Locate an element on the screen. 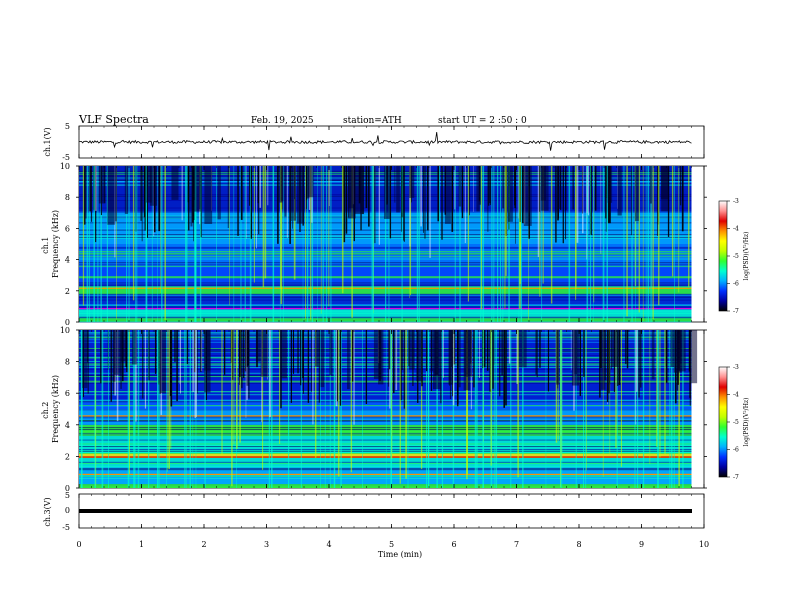 Image resolution: width=792 pixels, height=616 pixels. ytick-label: 8 is located at coordinates (67, 197).